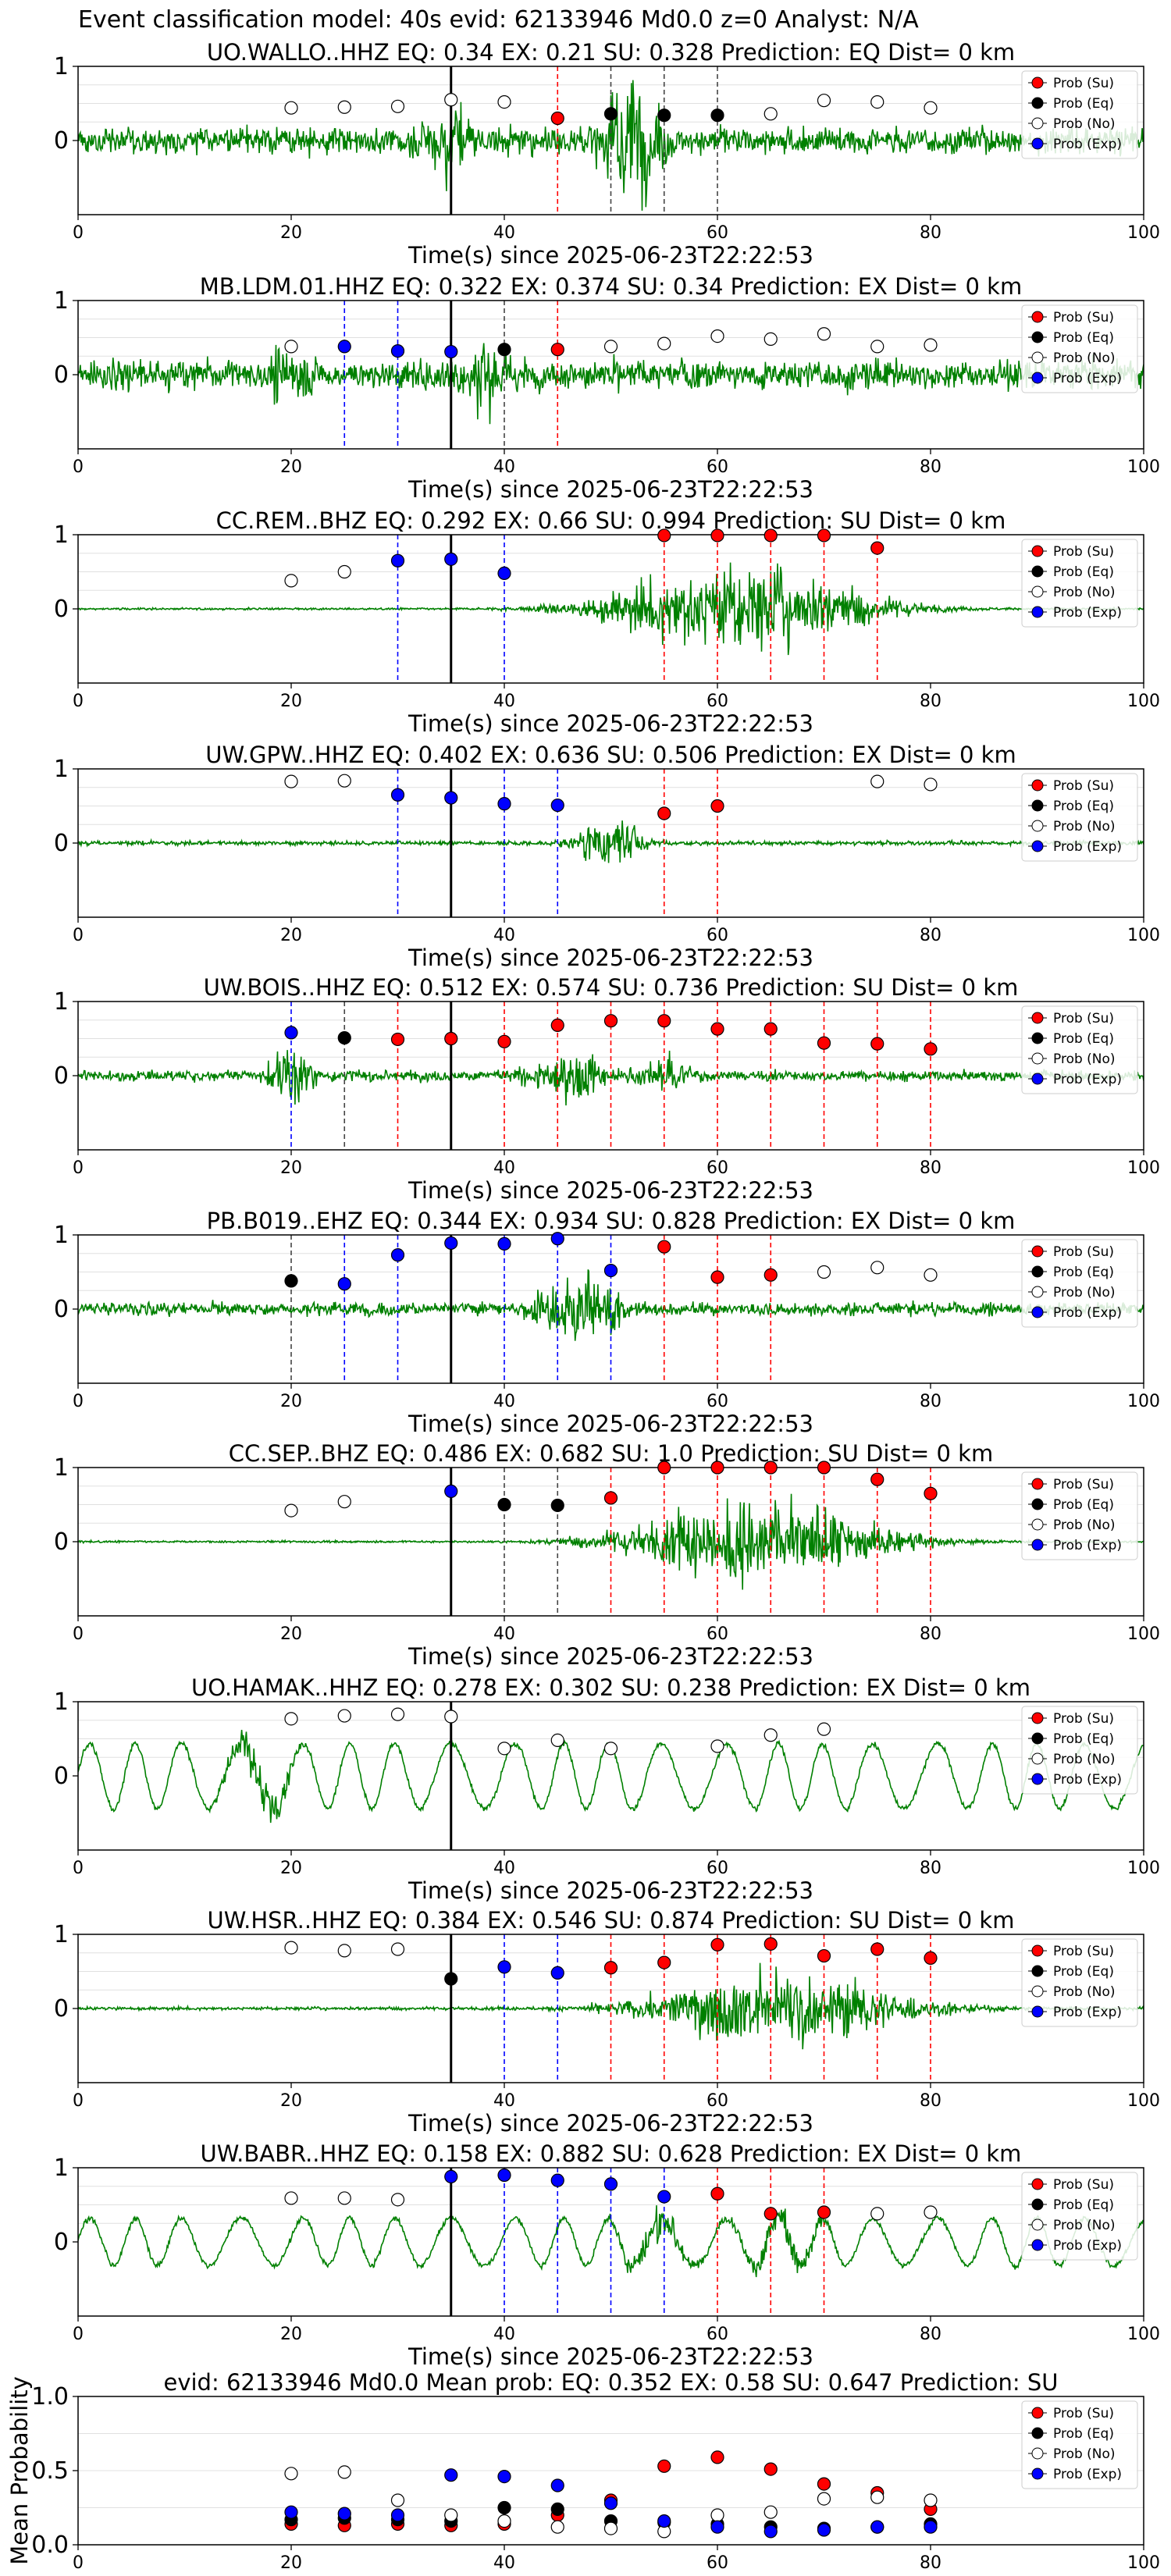  What do you see at coordinates (610, 1776) in the screenshot?
I see `axes-frame` at bounding box center [610, 1776].